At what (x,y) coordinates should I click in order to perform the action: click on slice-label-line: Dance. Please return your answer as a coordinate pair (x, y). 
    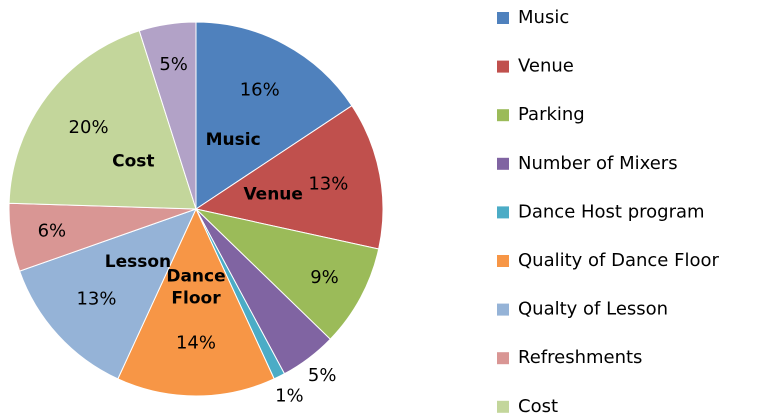
    Looking at the image, I should click on (195, 277).